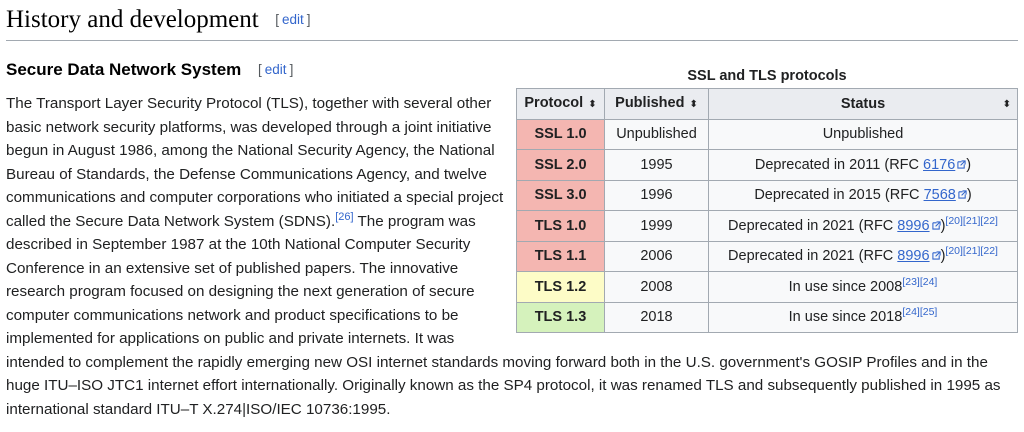 The image size is (1024, 432). I want to click on table-row: SSL 2.0 1995 Deprecated in 2011 (RFC 6176), so click(767, 165).